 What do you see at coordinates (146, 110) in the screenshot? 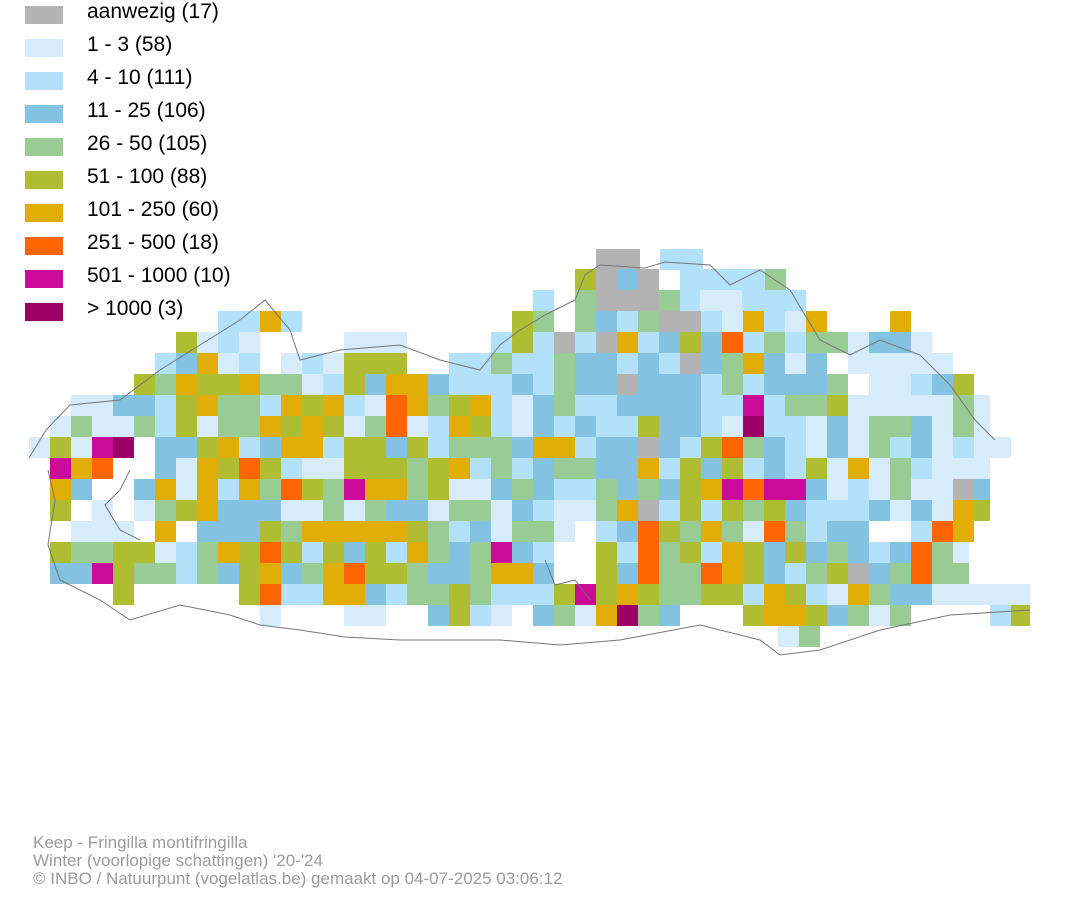
I see `legend-label: 11 - 25 (106)` at bounding box center [146, 110].